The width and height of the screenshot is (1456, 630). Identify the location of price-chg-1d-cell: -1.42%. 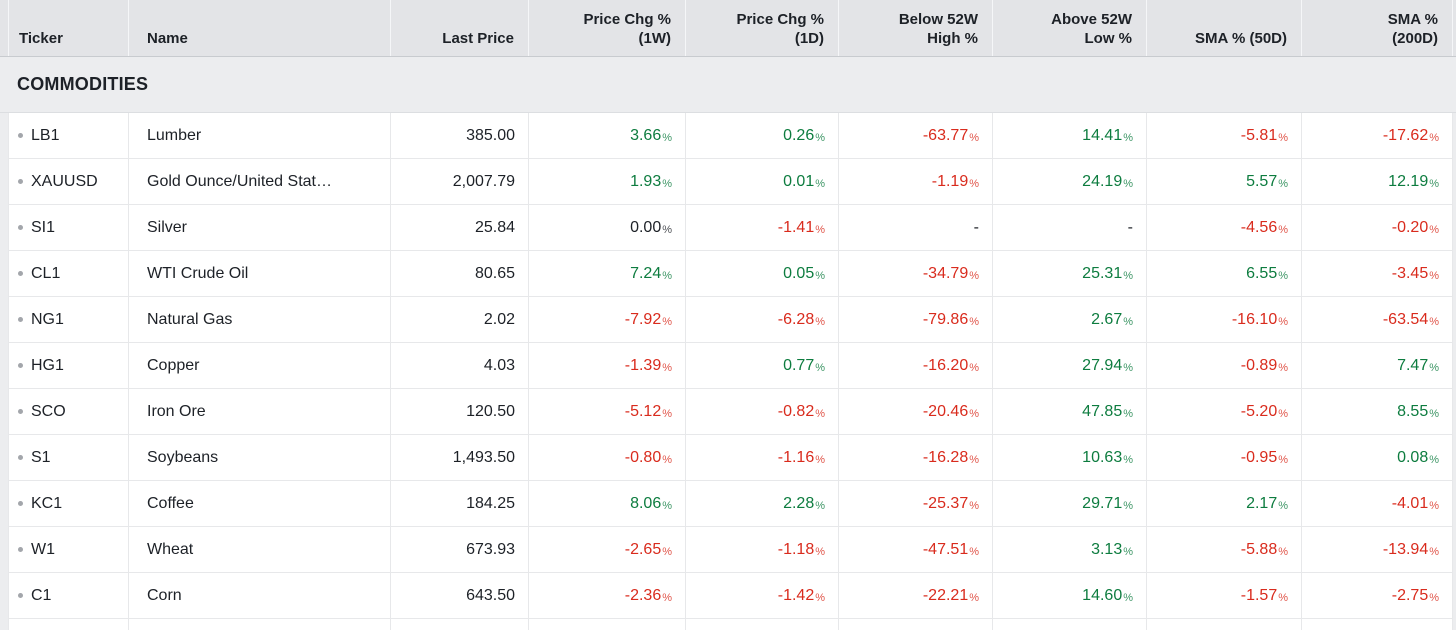
(761, 596).